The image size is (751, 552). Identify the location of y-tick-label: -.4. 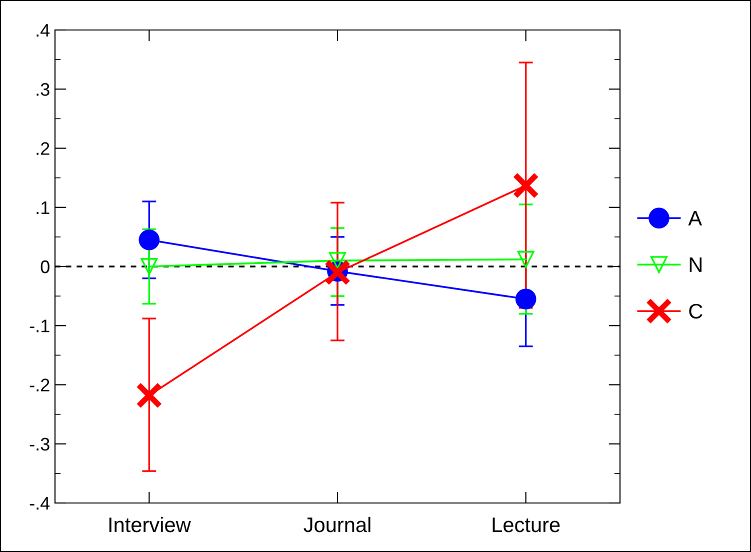
(40, 503).